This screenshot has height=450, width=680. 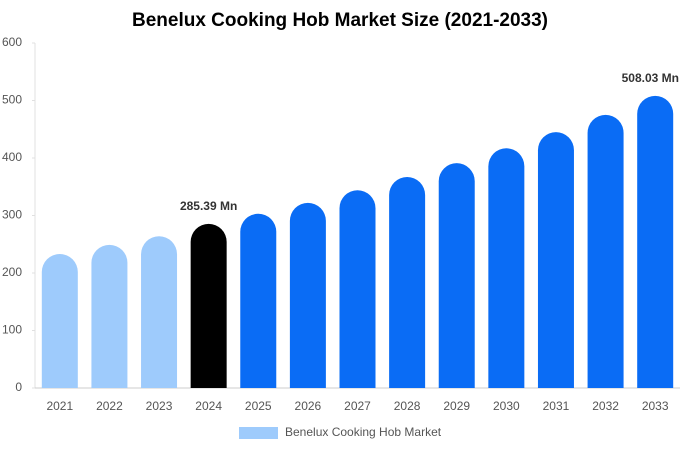 What do you see at coordinates (655, 406) in the screenshot?
I see `x-tick-label: 2033` at bounding box center [655, 406].